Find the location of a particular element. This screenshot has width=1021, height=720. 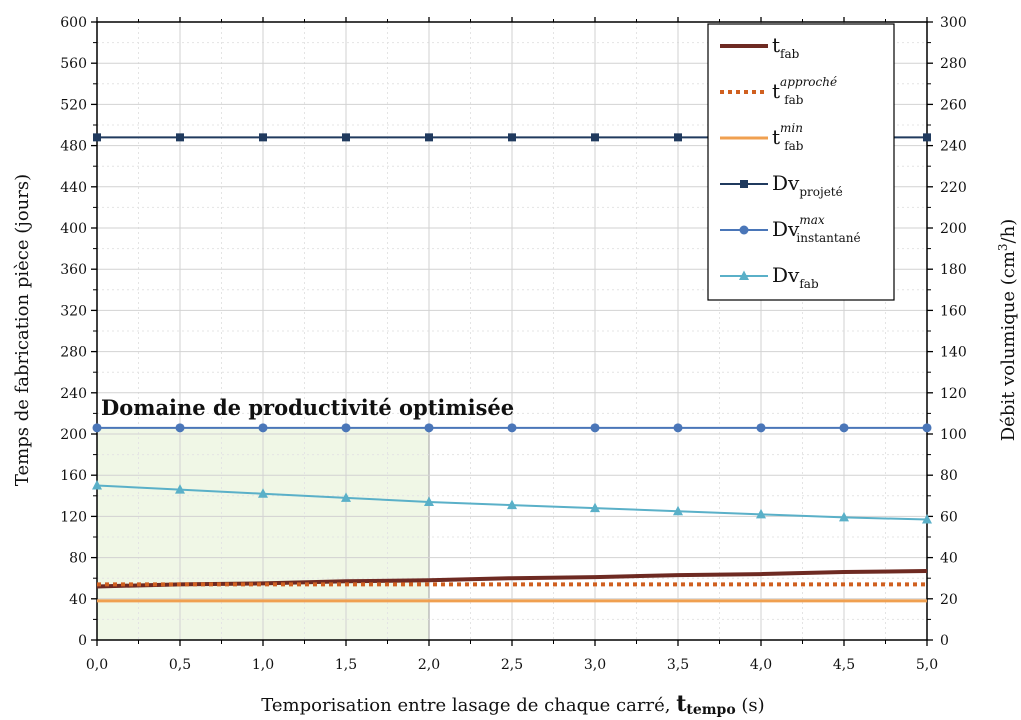

y-right-tick-label: 220 is located at coordinates (953, 188).